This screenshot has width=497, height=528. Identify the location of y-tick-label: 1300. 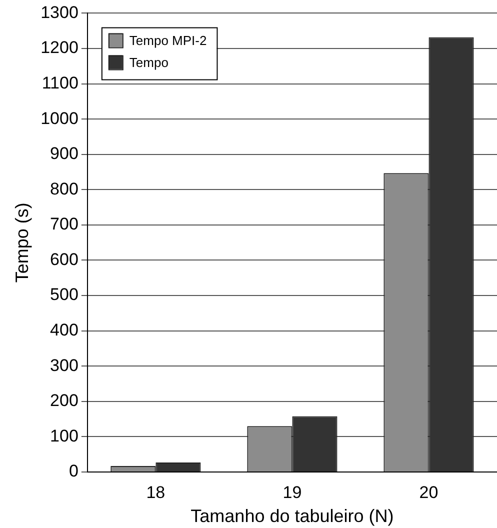
(59, 12).